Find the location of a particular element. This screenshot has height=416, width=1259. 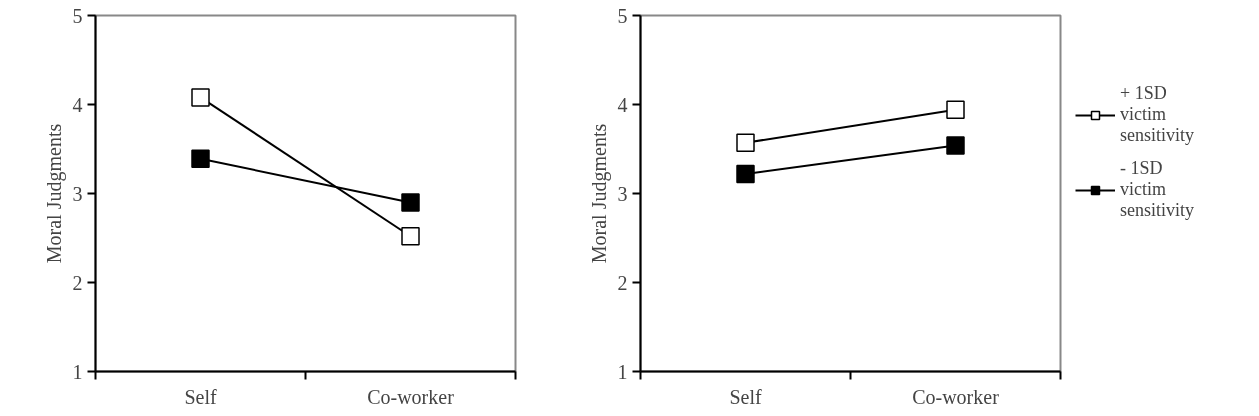

legend-label: - 1SD victim sensitivity is located at coordinates (1157, 189).